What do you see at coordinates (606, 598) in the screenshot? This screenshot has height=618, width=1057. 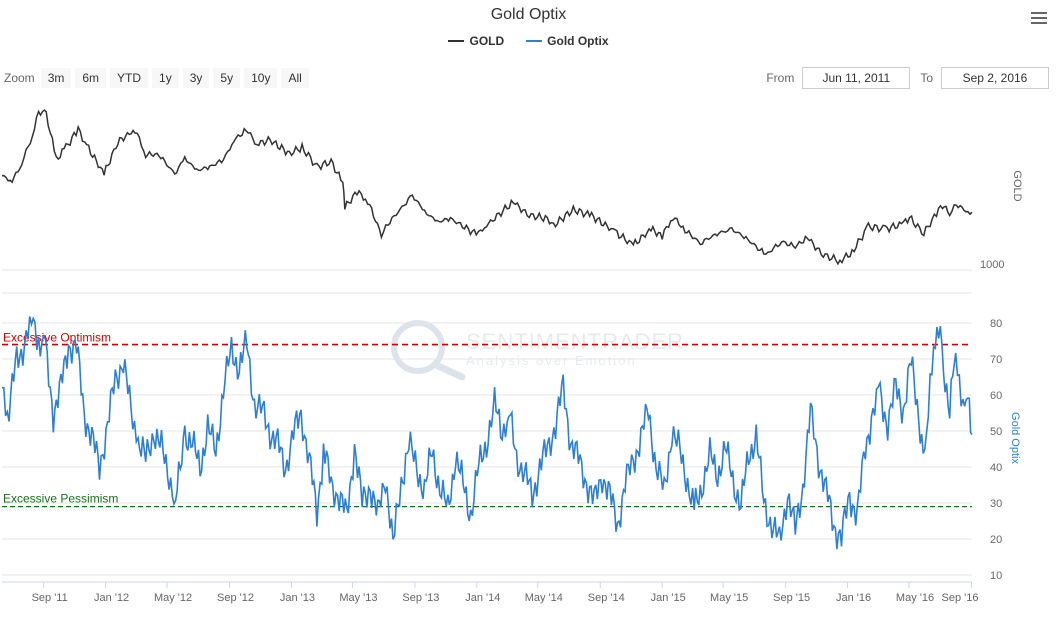 I see `x-axis-tick-label: Sep '14` at bounding box center [606, 598].